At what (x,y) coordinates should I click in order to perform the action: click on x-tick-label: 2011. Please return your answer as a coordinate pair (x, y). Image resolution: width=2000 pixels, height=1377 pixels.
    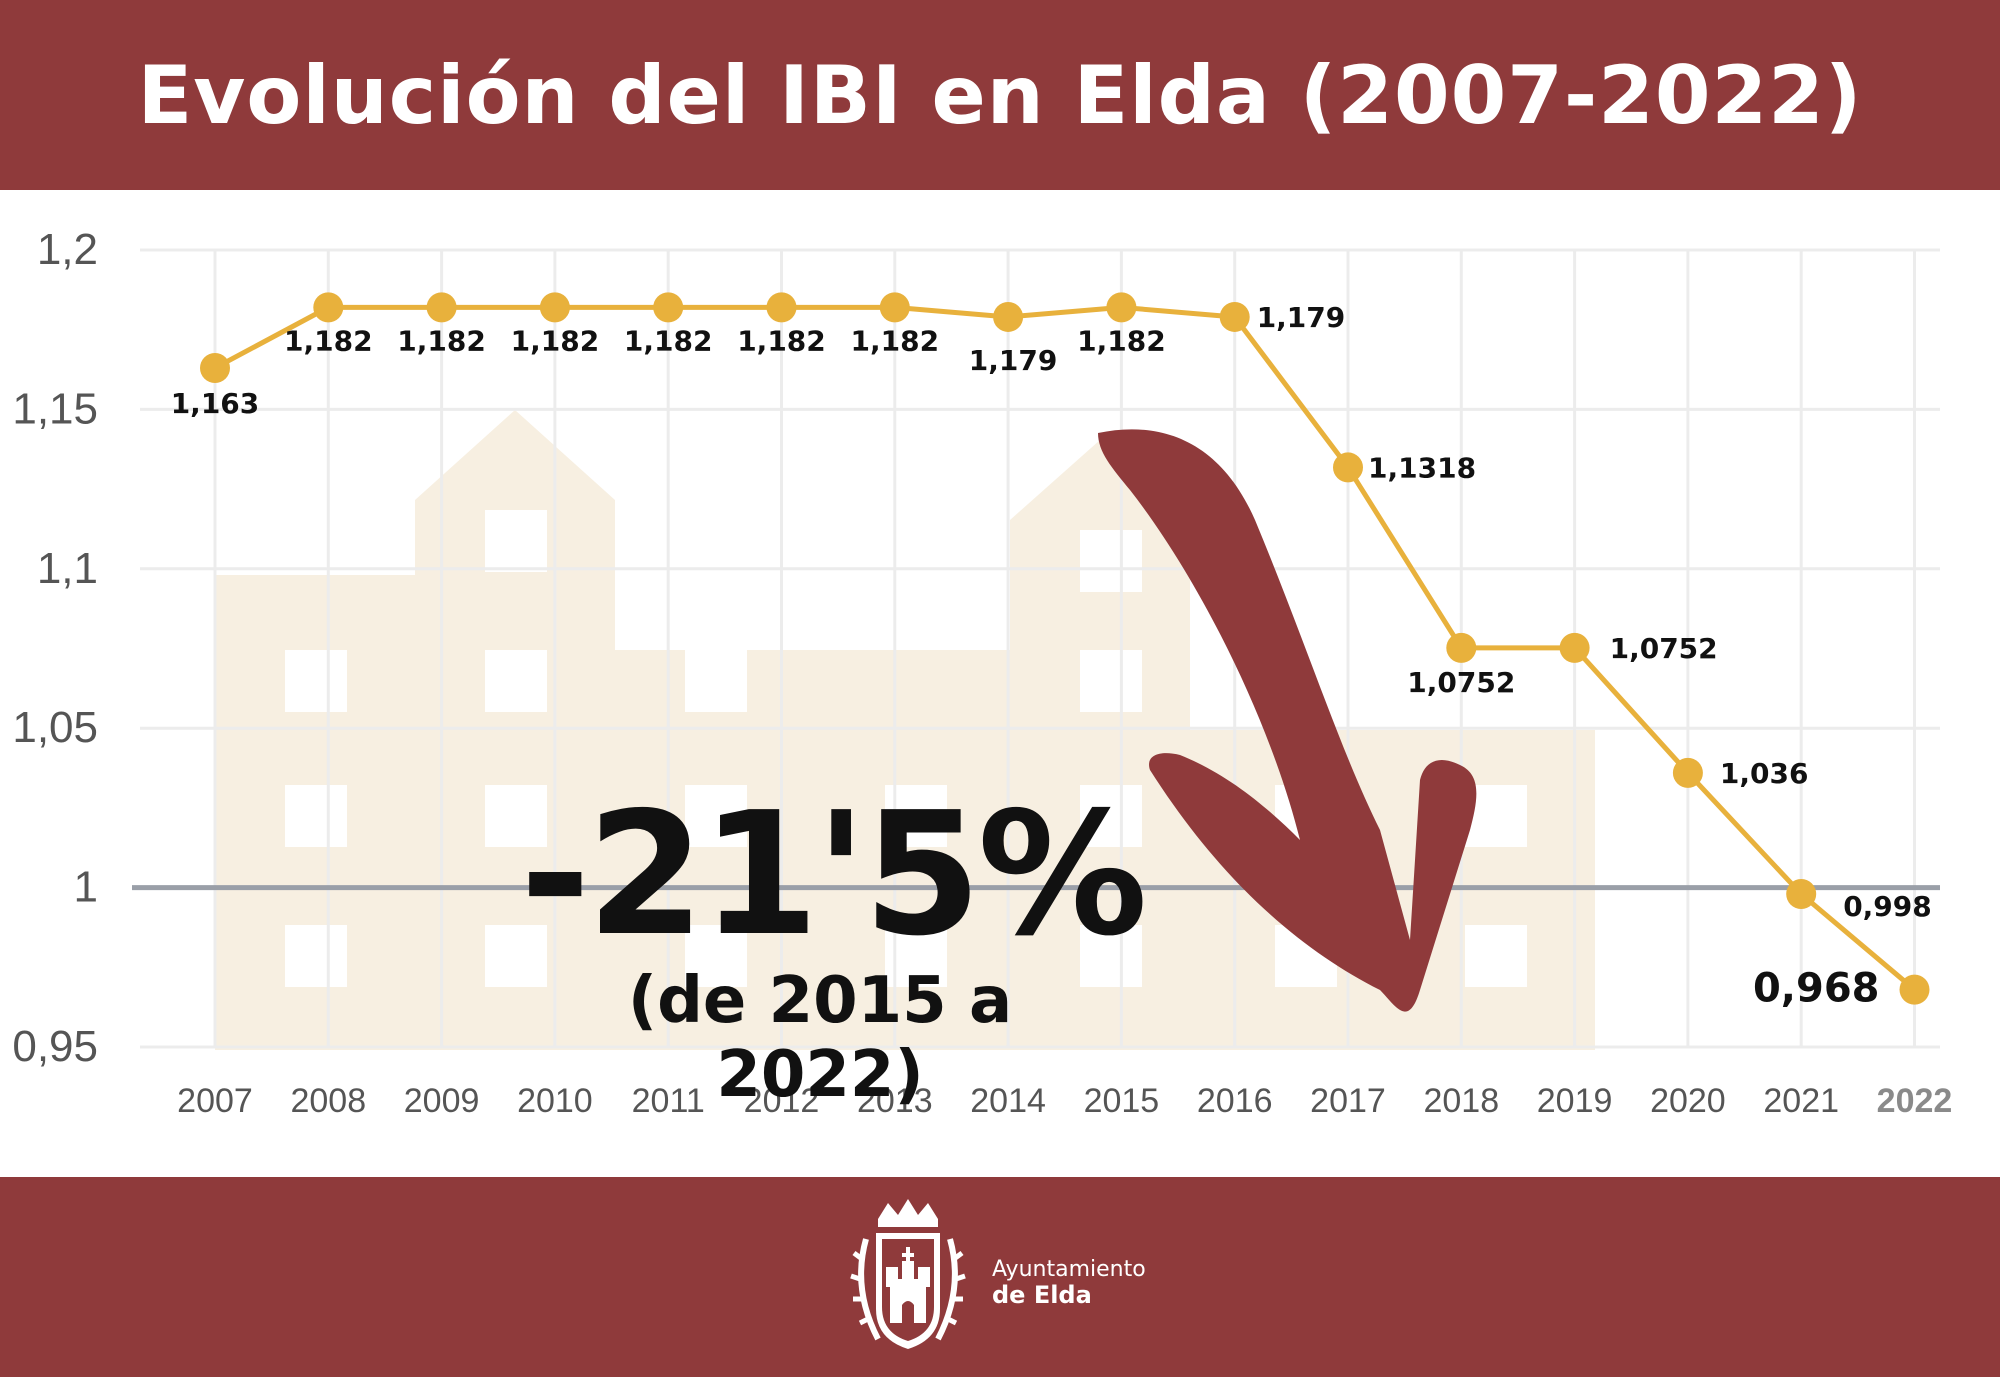
    Looking at the image, I should click on (668, 1101).